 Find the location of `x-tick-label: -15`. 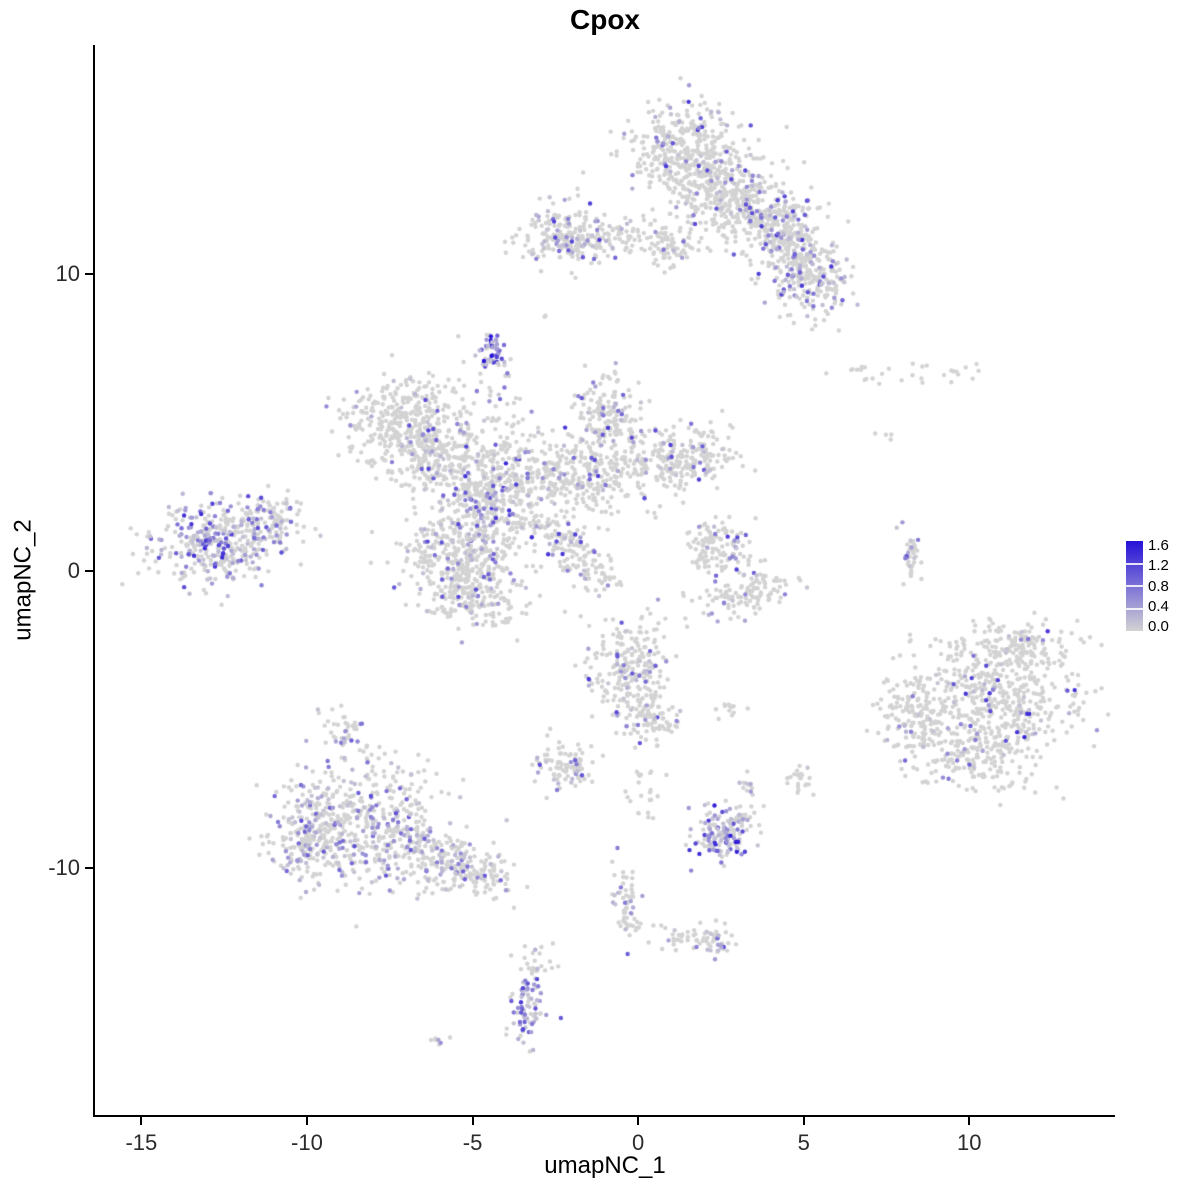

x-tick-label: -15 is located at coordinates (141, 1142).